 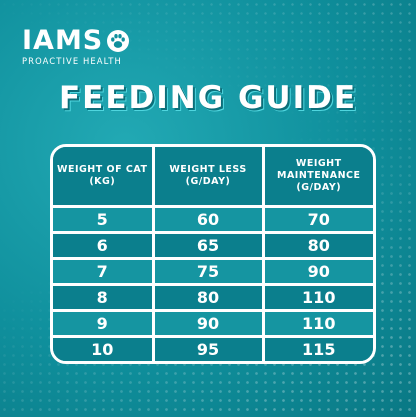 I want to click on cat-weight-cell: 10, so click(x=104, y=348).